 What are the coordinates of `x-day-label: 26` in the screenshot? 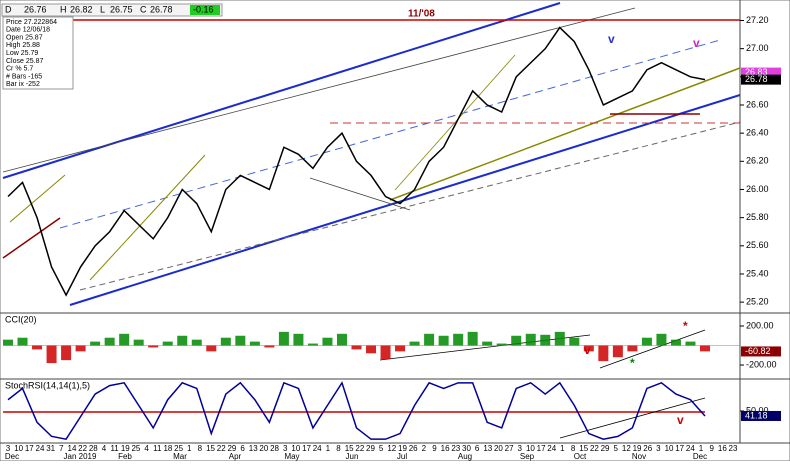 It's located at (647, 448).